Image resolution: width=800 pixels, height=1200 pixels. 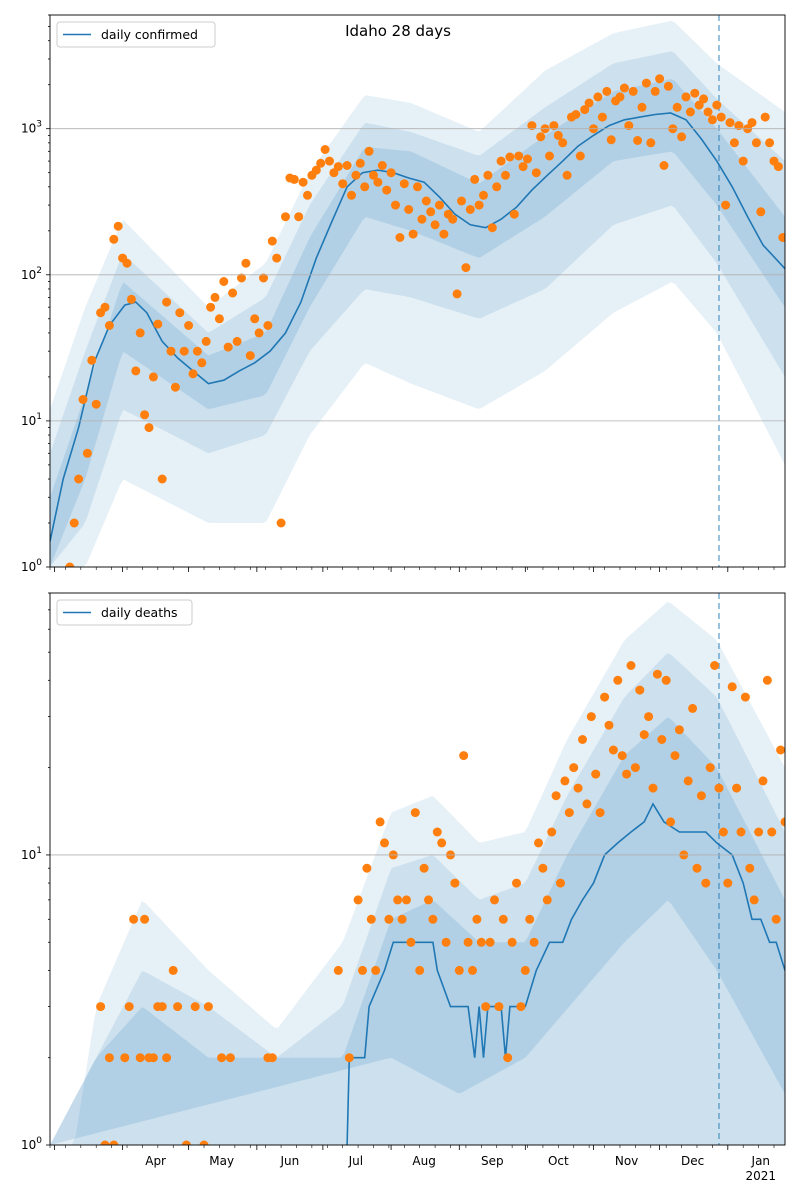 What do you see at coordinates (149, 34) in the screenshot?
I see `legend-label: daily confirmed` at bounding box center [149, 34].